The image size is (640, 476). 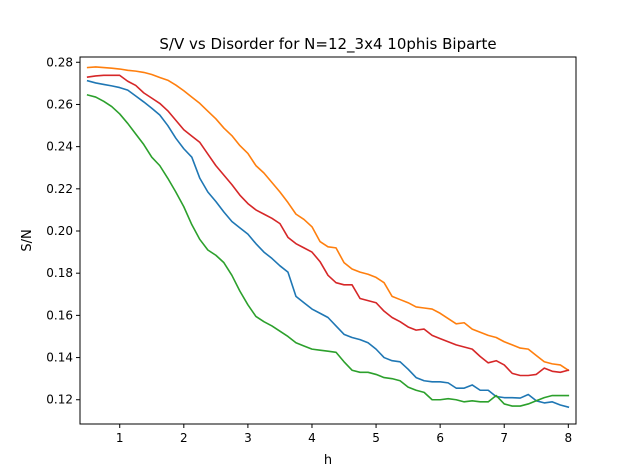 What do you see at coordinates (59, 104) in the screenshot?
I see `y-tick-label: 0.26` at bounding box center [59, 104].